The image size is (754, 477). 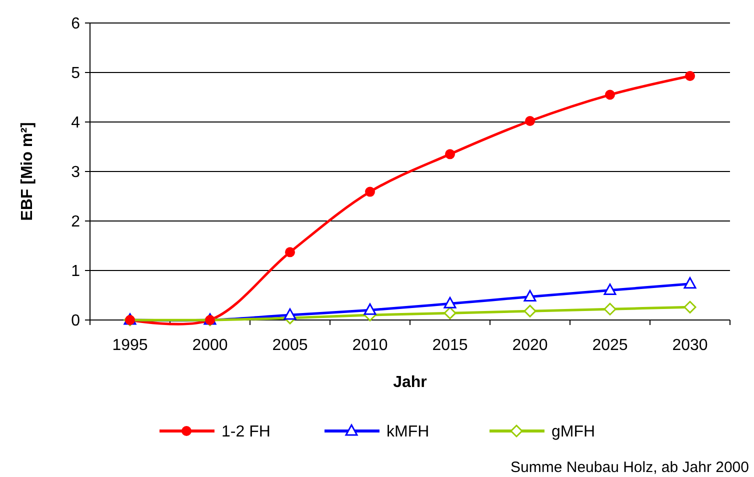 I want to click on y-tick-label: 5, so click(x=75, y=73).